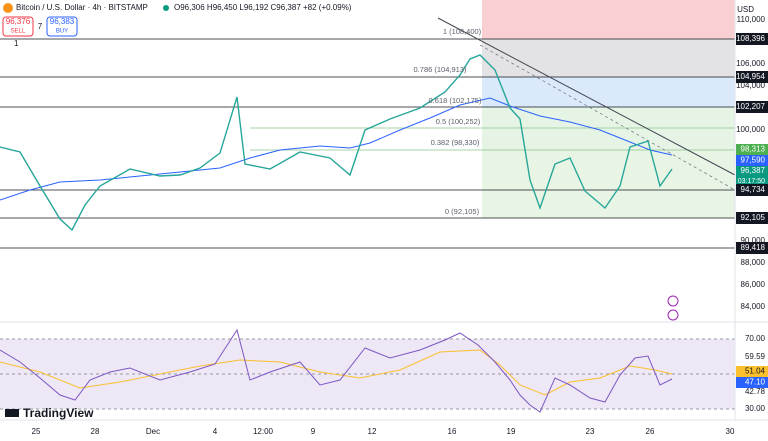 The height and width of the screenshot is (441, 768). Describe the element at coordinates (673, 315) in the screenshot. I see `alert-button` at that location.